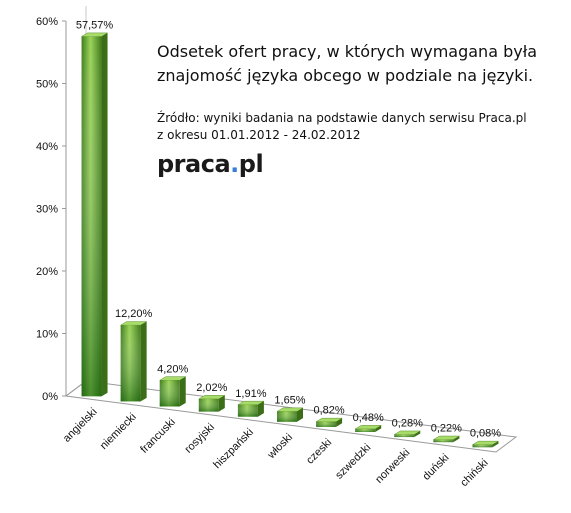 The height and width of the screenshot is (513, 571). Describe the element at coordinates (158, 436) in the screenshot. I see `x-label-francuski: francuski` at that location.